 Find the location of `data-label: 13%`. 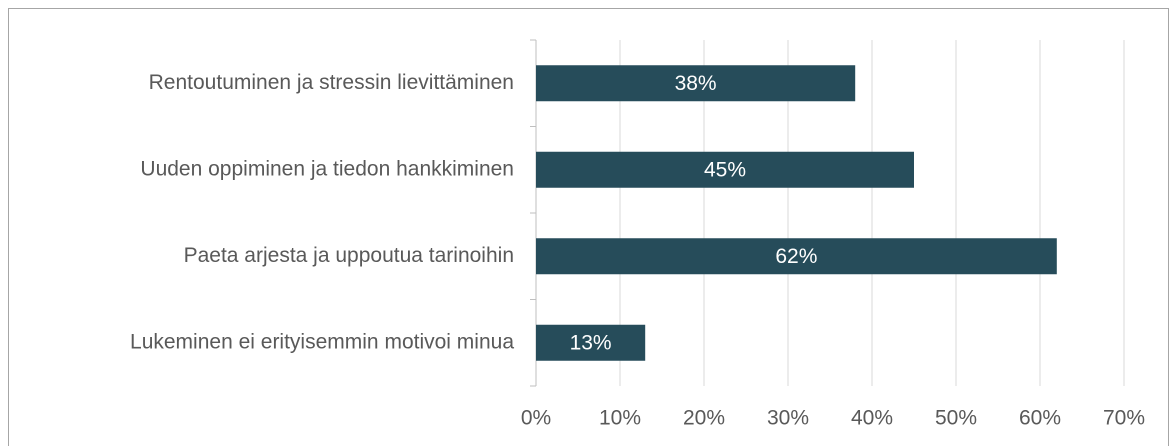

data-label: 13% is located at coordinates (591, 342).